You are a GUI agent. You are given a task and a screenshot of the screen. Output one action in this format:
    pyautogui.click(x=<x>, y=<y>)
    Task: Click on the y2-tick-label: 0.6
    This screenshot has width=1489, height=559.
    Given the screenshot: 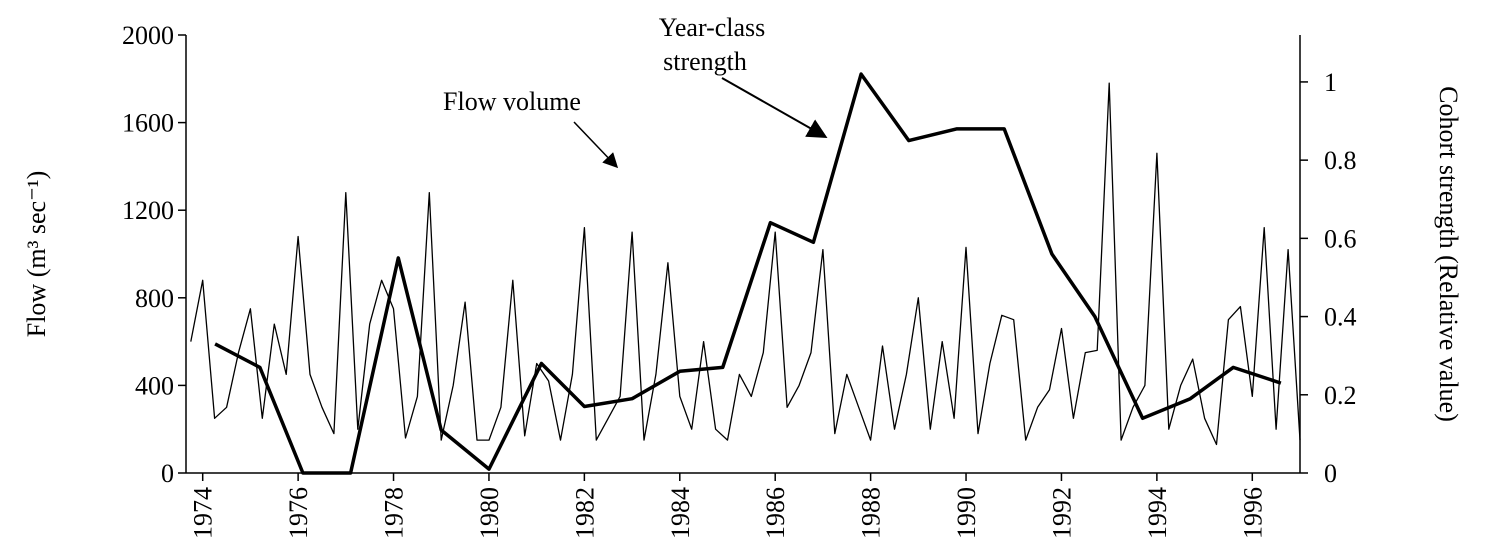 What is the action you would take?
    pyautogui.click(x=1340, y=238)
    